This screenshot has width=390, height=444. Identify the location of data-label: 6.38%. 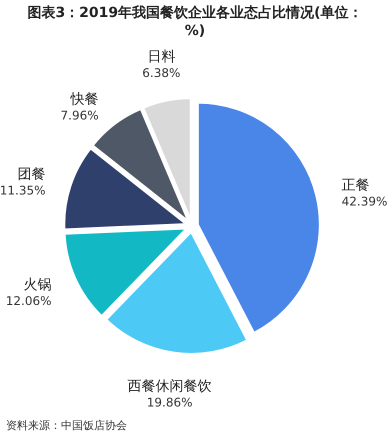
(161, 73).